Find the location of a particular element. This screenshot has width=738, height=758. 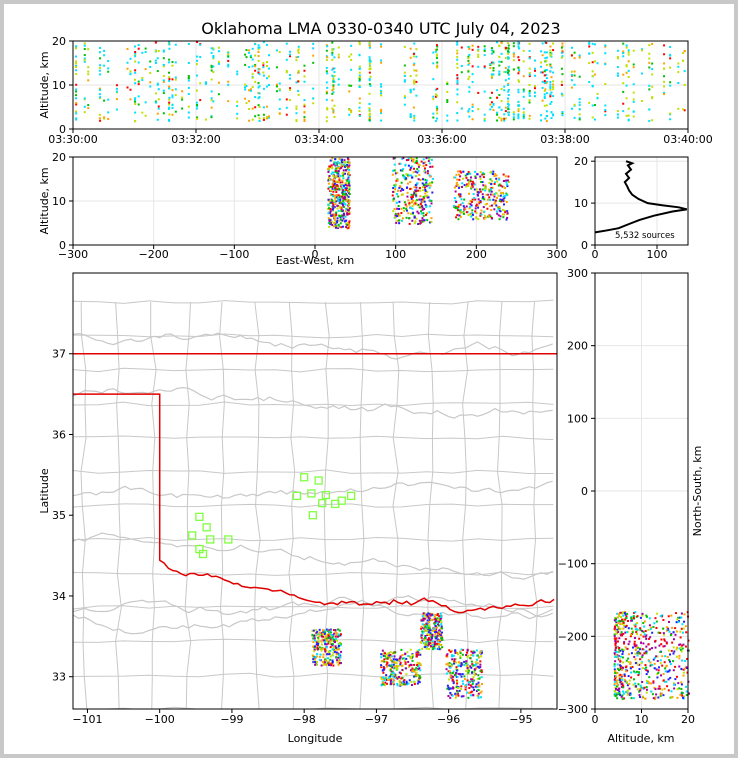

ew-tick-label: 0 is located at coordinates (315, 254).